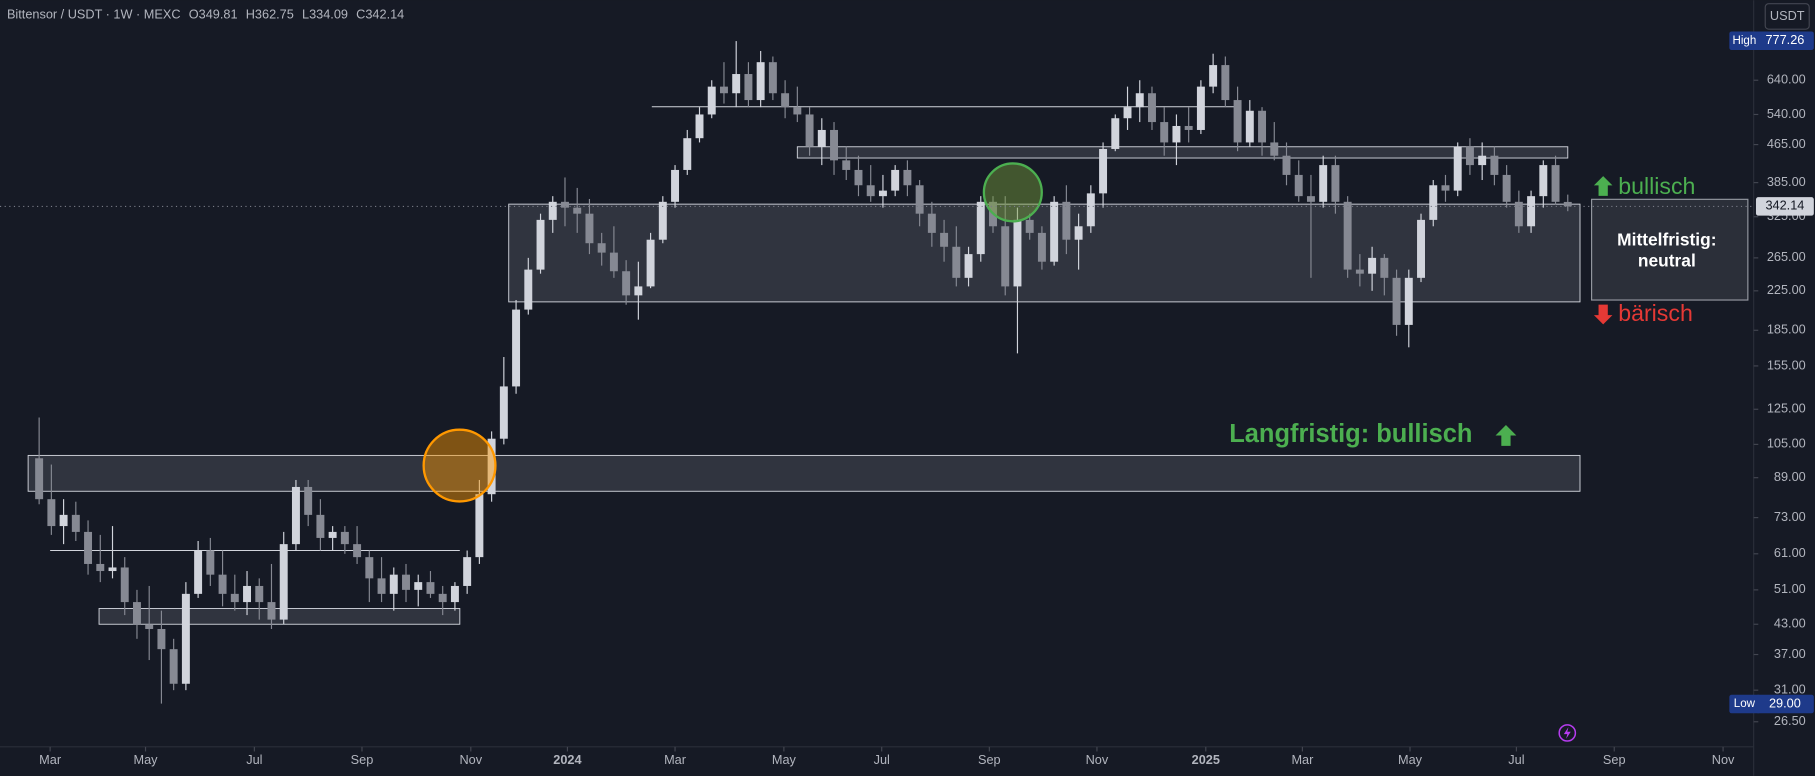 This screenshot has width=1815, height=776. I want to click on annotation: neutral, so click(1667, 260).